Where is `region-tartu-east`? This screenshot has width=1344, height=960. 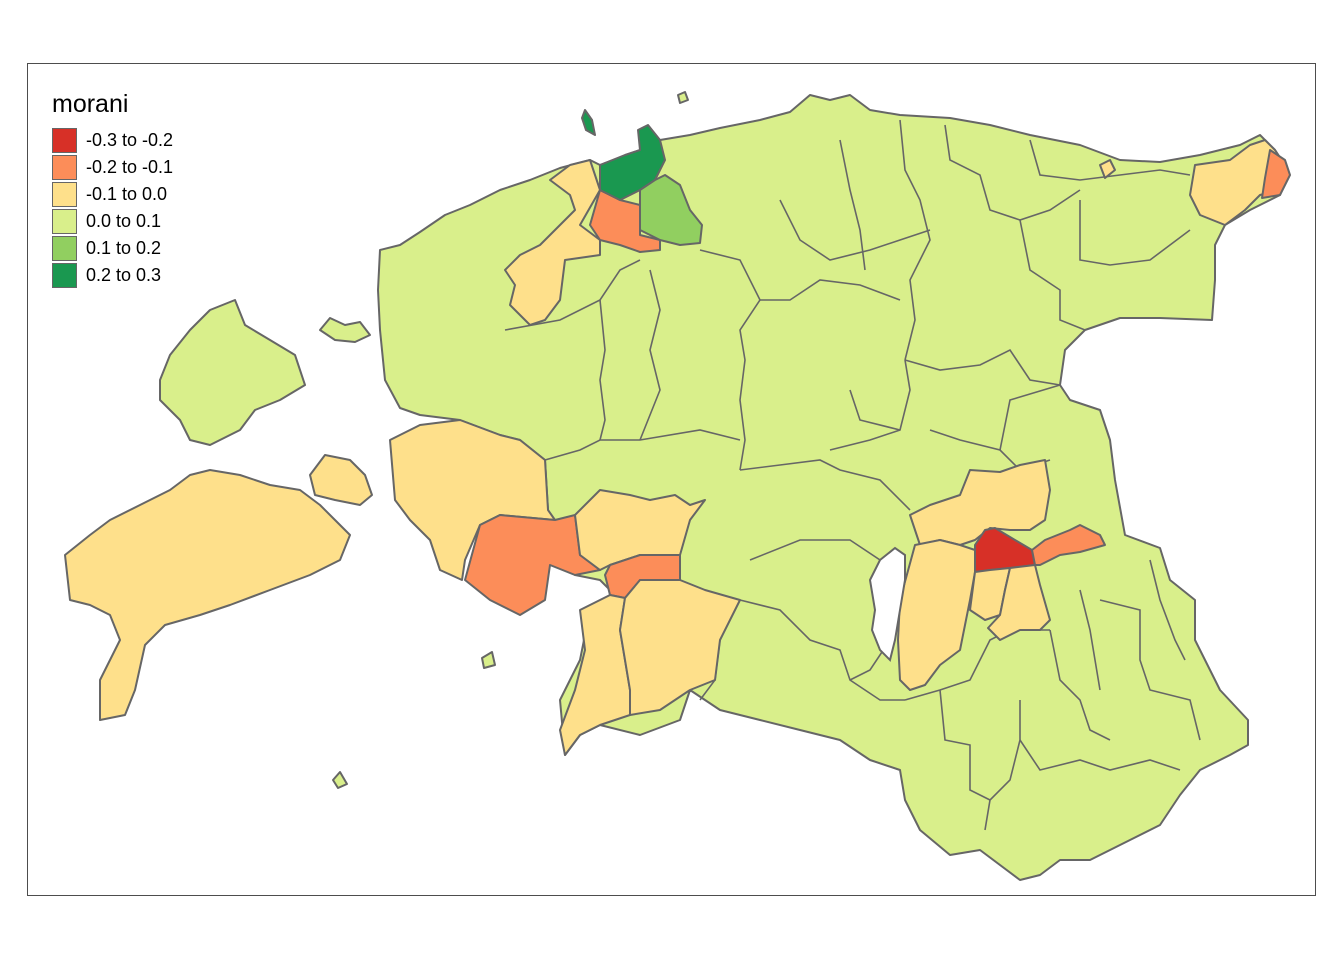 region-tartu-east is located at coordinates (1068, 545).